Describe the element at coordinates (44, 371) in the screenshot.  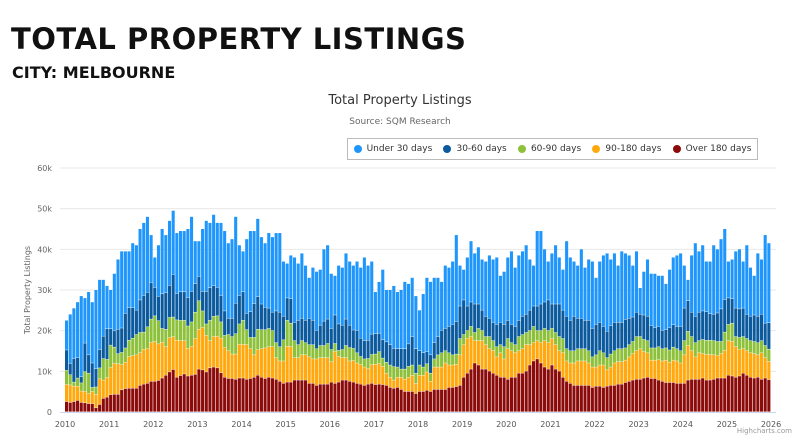
I see `y-tick-label: 10k` at that location.